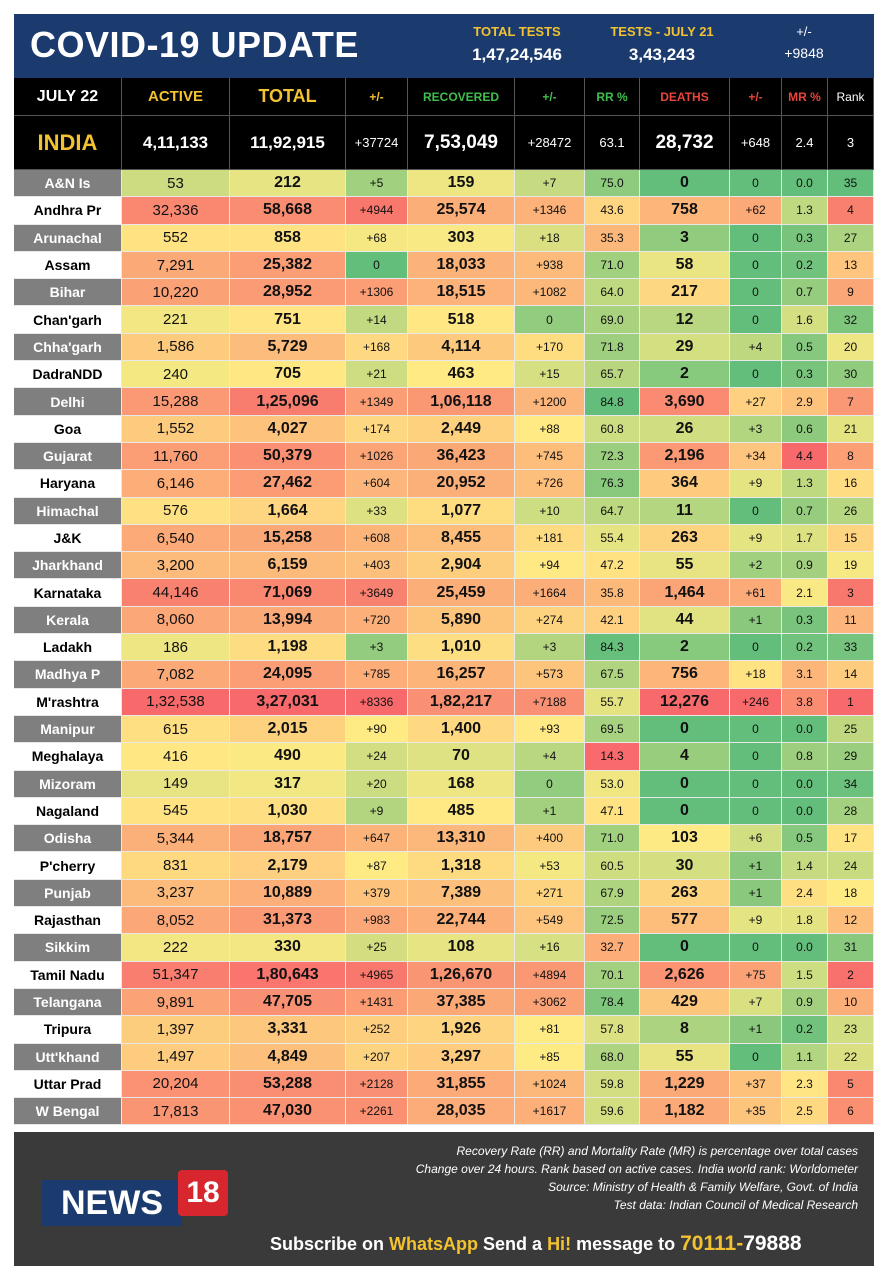  What do you see at coordinates (444, 429) in the screenshot?
I see `table-row: Goa 1,552 4,027 +174 2,449 +88 60.8 26 +3 0.6 21` at bounding box center [444, 429].